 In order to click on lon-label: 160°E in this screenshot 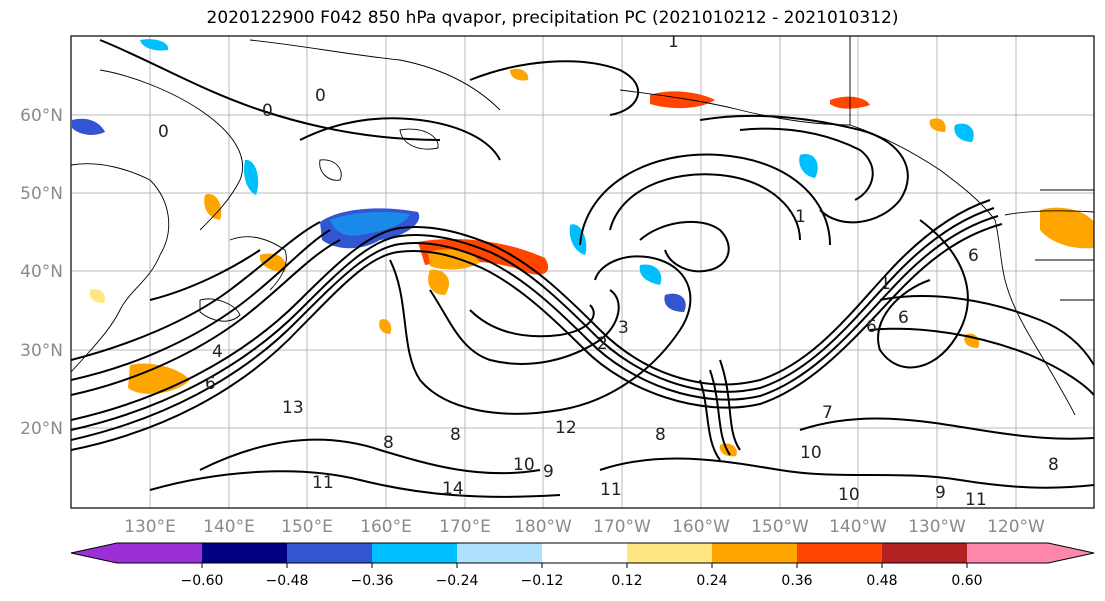, I will do `click(386, 527)`.